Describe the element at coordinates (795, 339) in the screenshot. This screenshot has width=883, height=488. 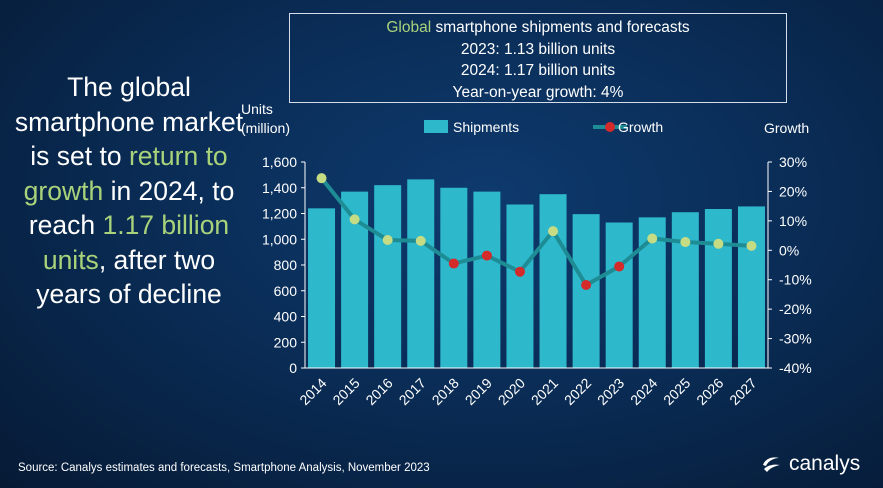
I see `right-tick-label: -30%` at that location.